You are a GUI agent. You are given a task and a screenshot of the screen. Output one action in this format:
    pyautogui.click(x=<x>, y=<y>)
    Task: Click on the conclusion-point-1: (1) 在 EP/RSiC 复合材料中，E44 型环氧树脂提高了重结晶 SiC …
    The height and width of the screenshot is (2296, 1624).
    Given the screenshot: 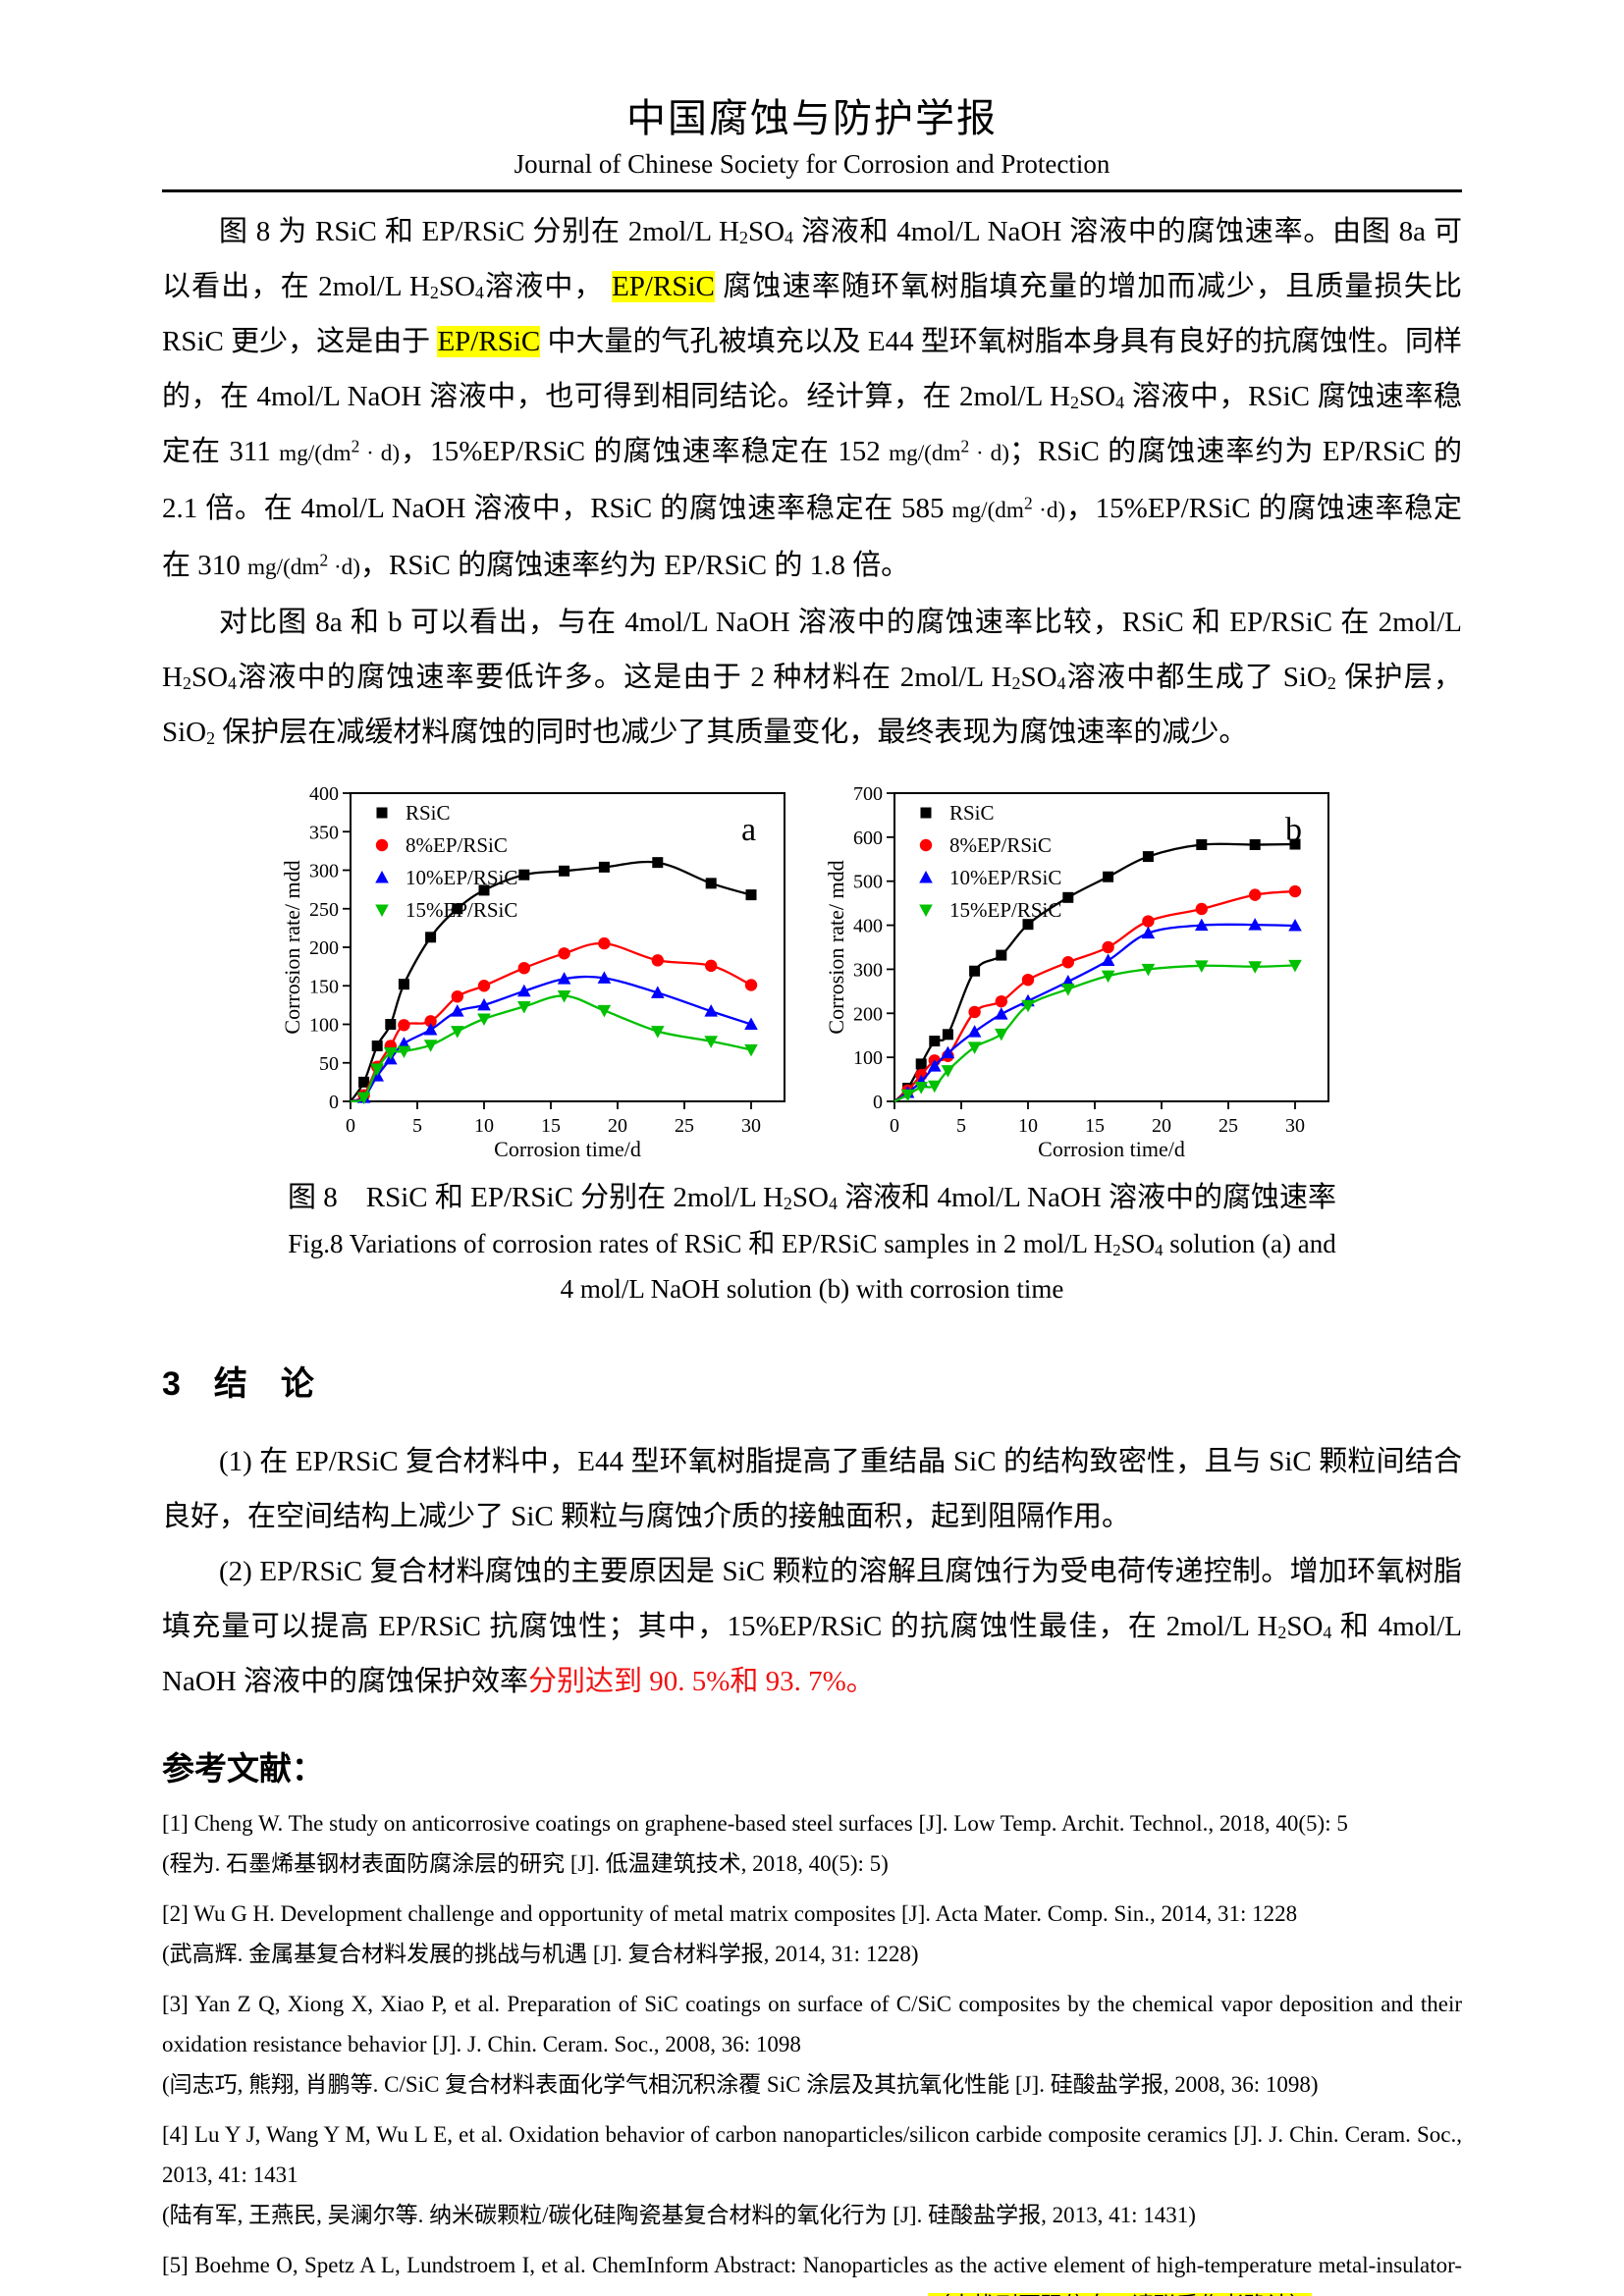 What is the action you would take?
    pyautogui.click(x=812, y=1489)
    